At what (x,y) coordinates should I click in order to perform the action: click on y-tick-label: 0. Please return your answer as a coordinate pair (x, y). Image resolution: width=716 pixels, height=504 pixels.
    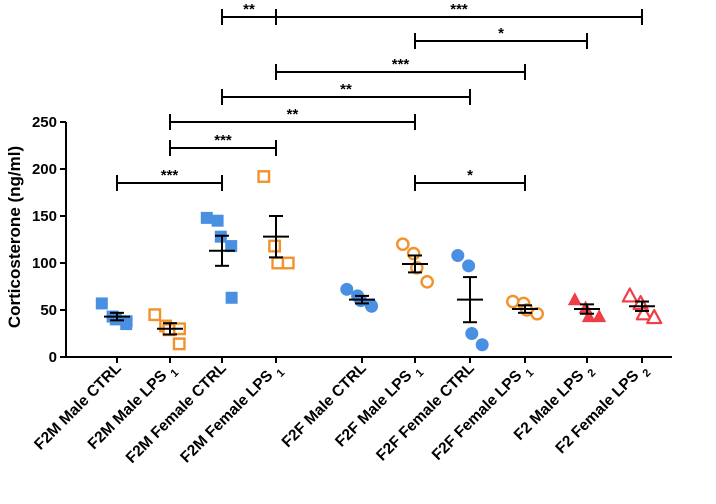
    Looking at the image, I should click on (53, 357).